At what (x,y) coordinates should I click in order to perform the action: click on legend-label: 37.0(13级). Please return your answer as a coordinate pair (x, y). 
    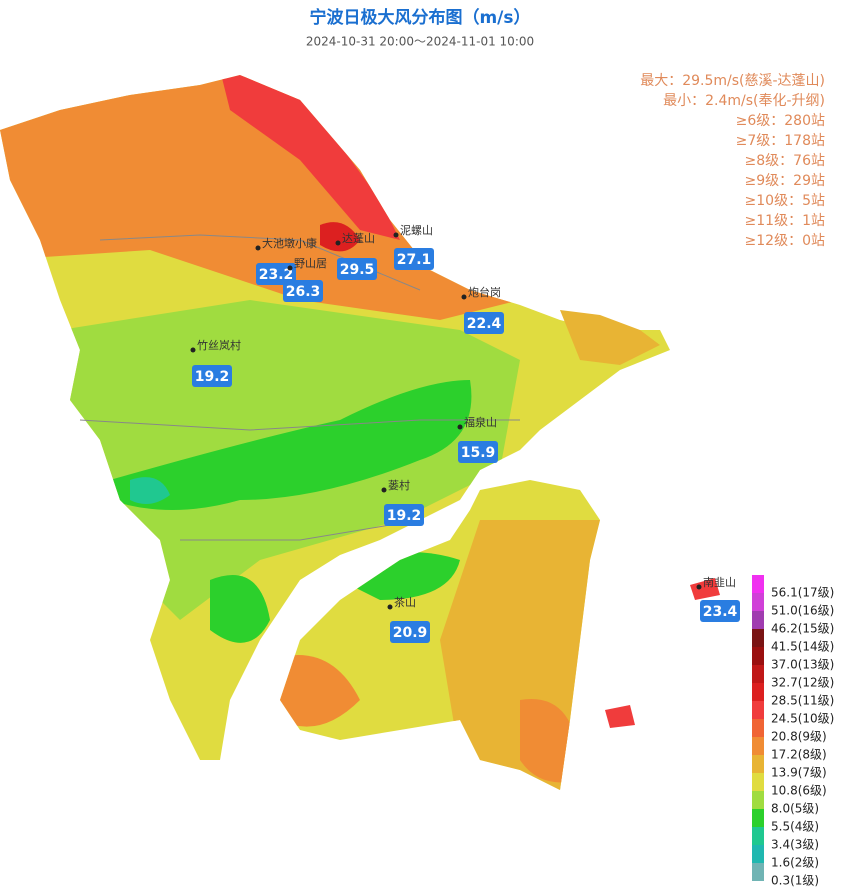
    Looking at the image, I should click on (802, 665).